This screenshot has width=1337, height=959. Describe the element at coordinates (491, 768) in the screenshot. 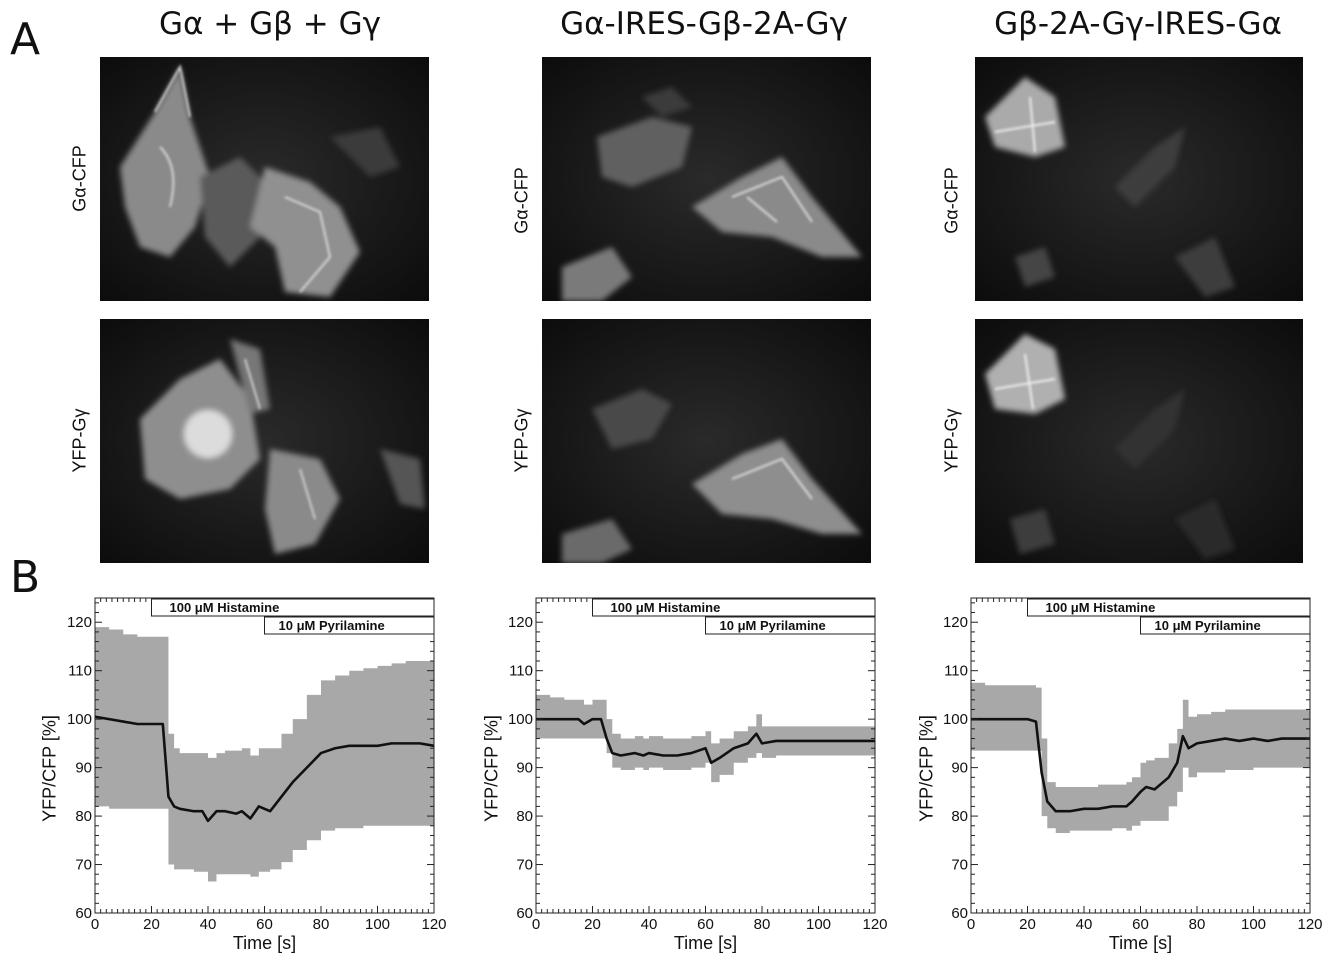

I see `chart-2-ylabel: YFP/CFP [%]` at that location.